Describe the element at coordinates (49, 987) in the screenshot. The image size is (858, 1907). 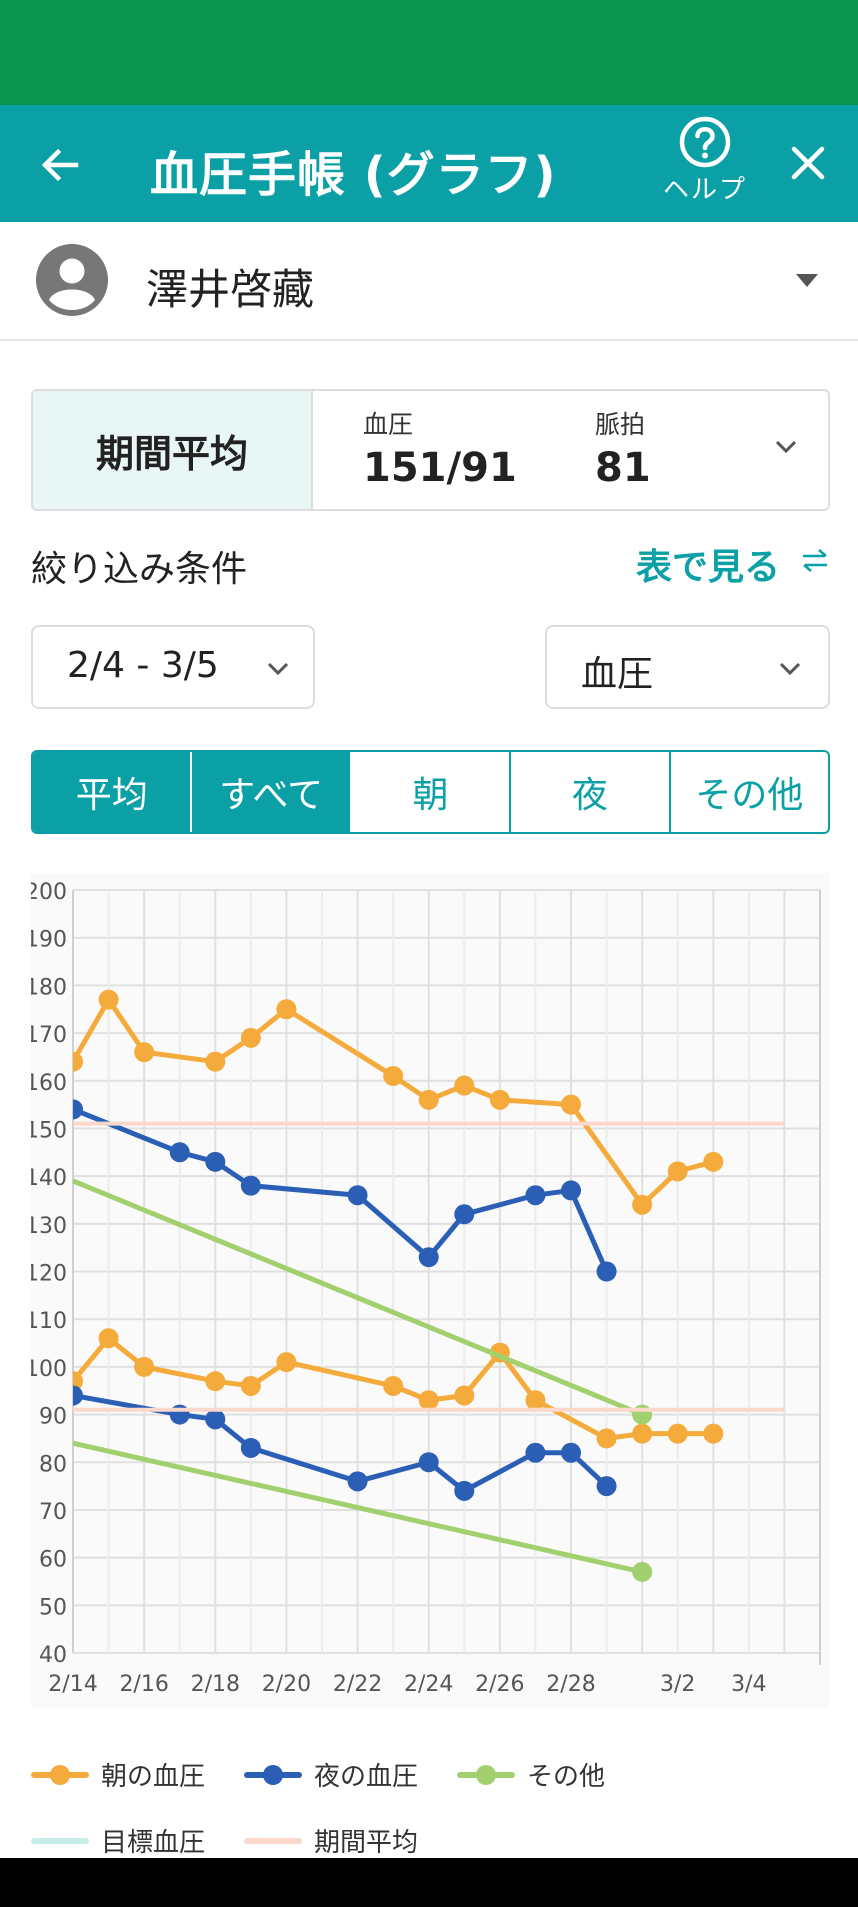
I see `y-tick-label: 180` at that location.